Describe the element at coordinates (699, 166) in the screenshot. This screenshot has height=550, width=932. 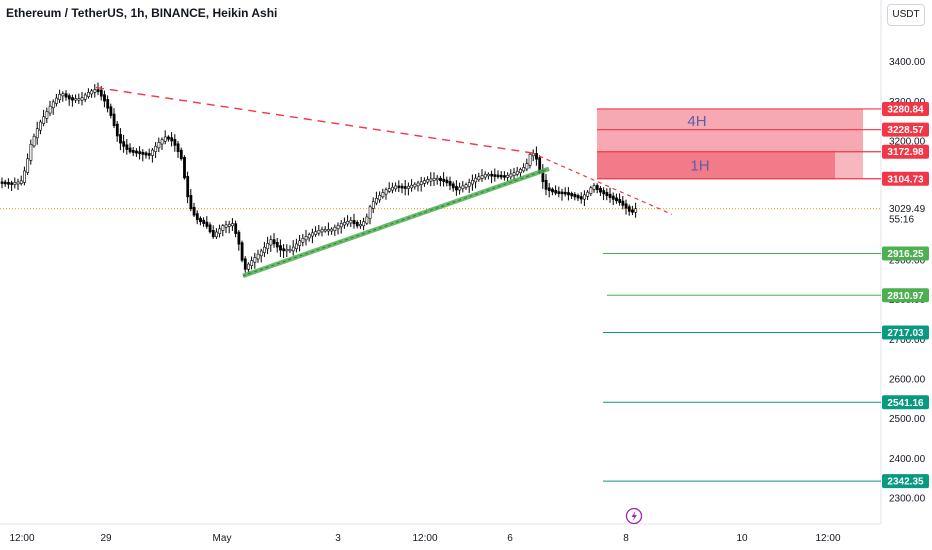
I see `zone-label-1h: 1H` at that location.